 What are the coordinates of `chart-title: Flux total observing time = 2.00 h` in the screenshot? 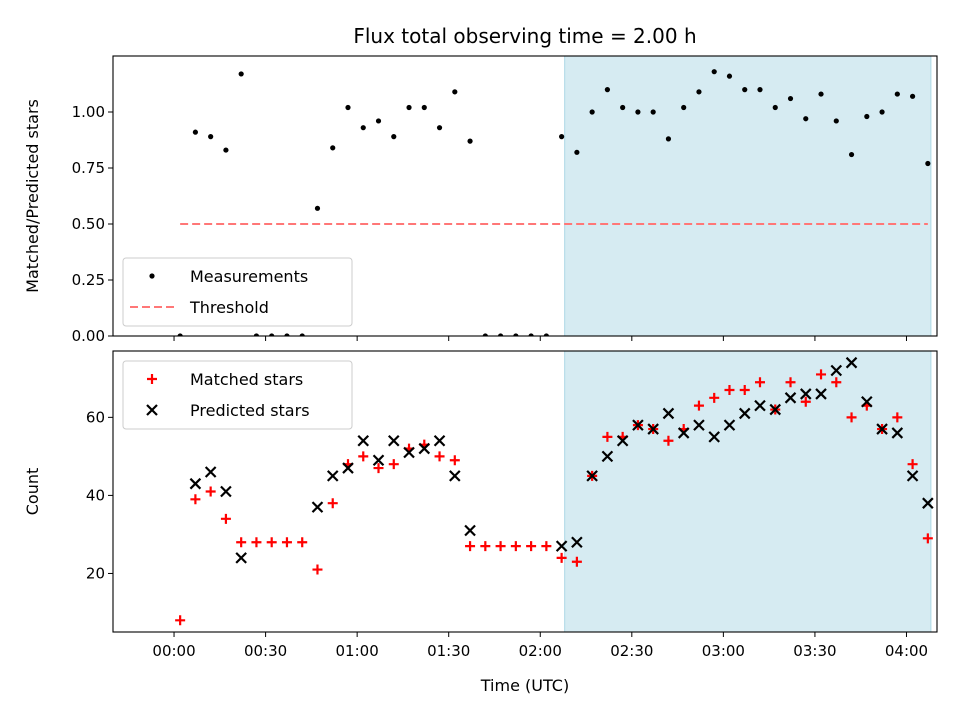 It's located at (524, 36).